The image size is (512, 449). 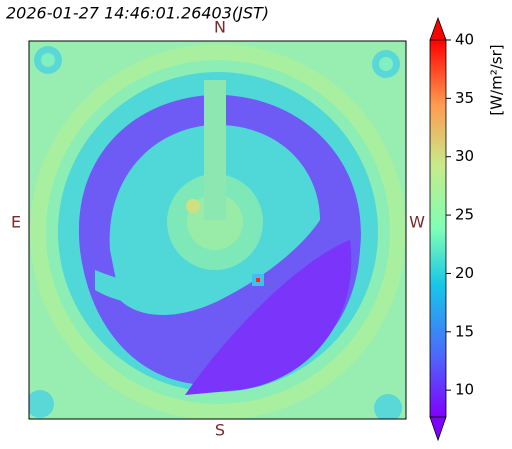 I want to click on colorbar-tick-label: 35, so click(x=464, y=98).